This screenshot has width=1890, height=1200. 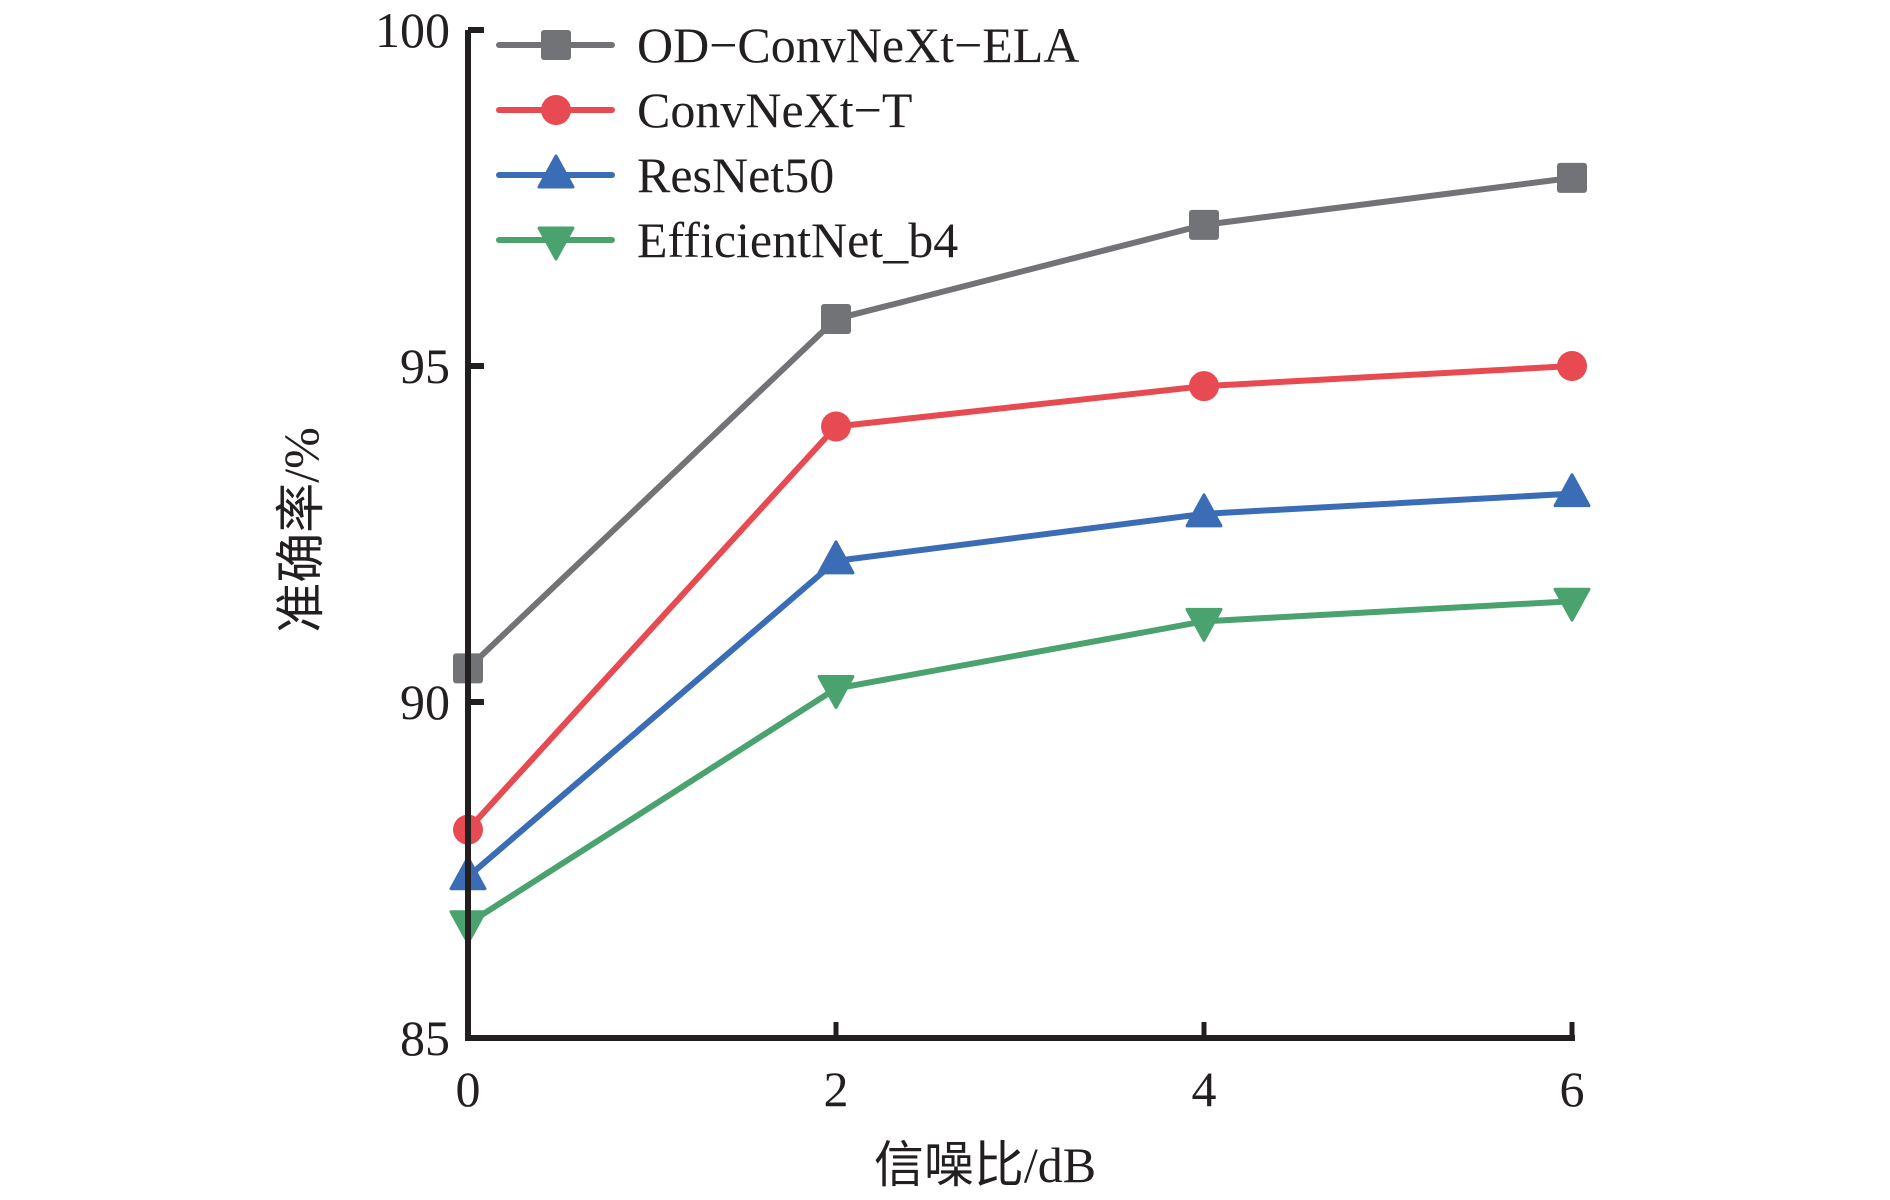 I want to click on legend-marker-resnet50, so click(x=556, y=171).